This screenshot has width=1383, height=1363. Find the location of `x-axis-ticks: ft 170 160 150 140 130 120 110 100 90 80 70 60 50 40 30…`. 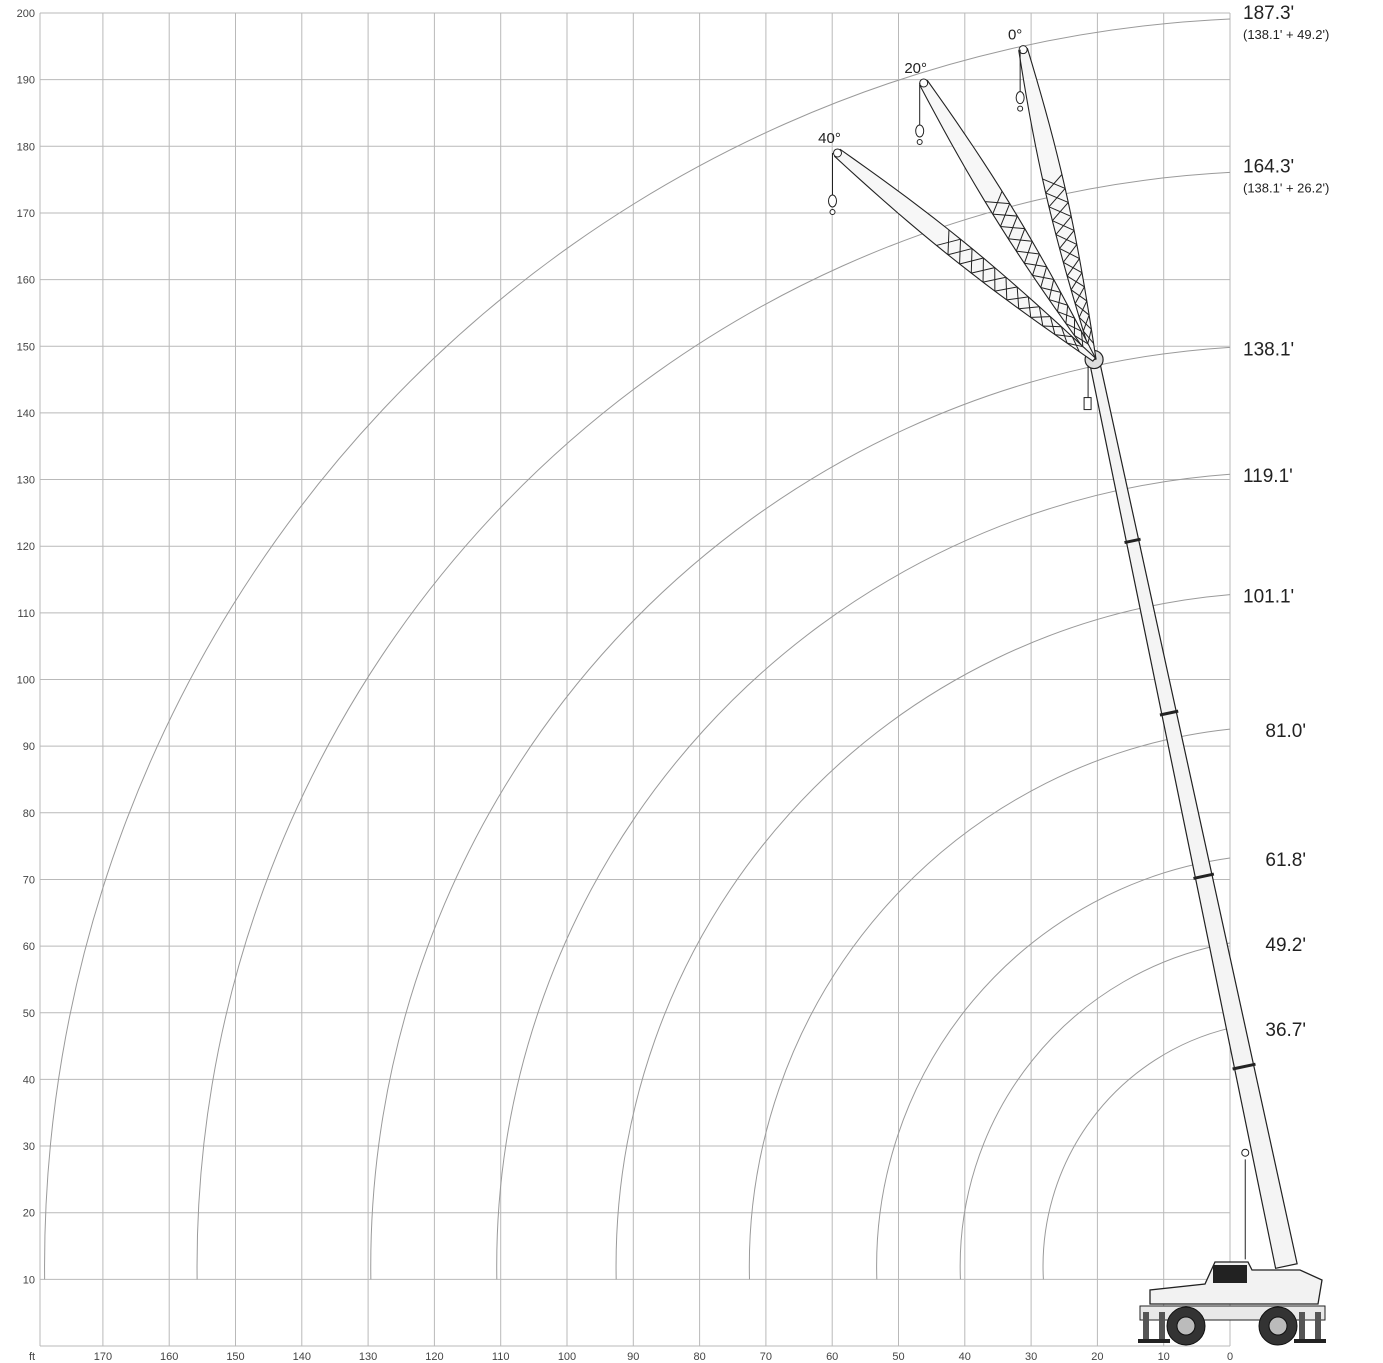

x-axis-ticks: ft 170 160 150 140 130 120 110 100 90 80 70 60 50 40 30… is located at coordinates (631, 1357).